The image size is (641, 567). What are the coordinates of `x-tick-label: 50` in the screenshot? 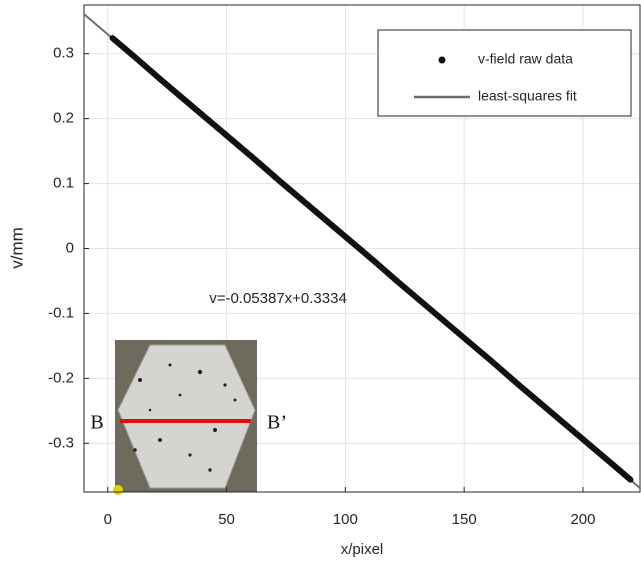 It's located at (226, 519).